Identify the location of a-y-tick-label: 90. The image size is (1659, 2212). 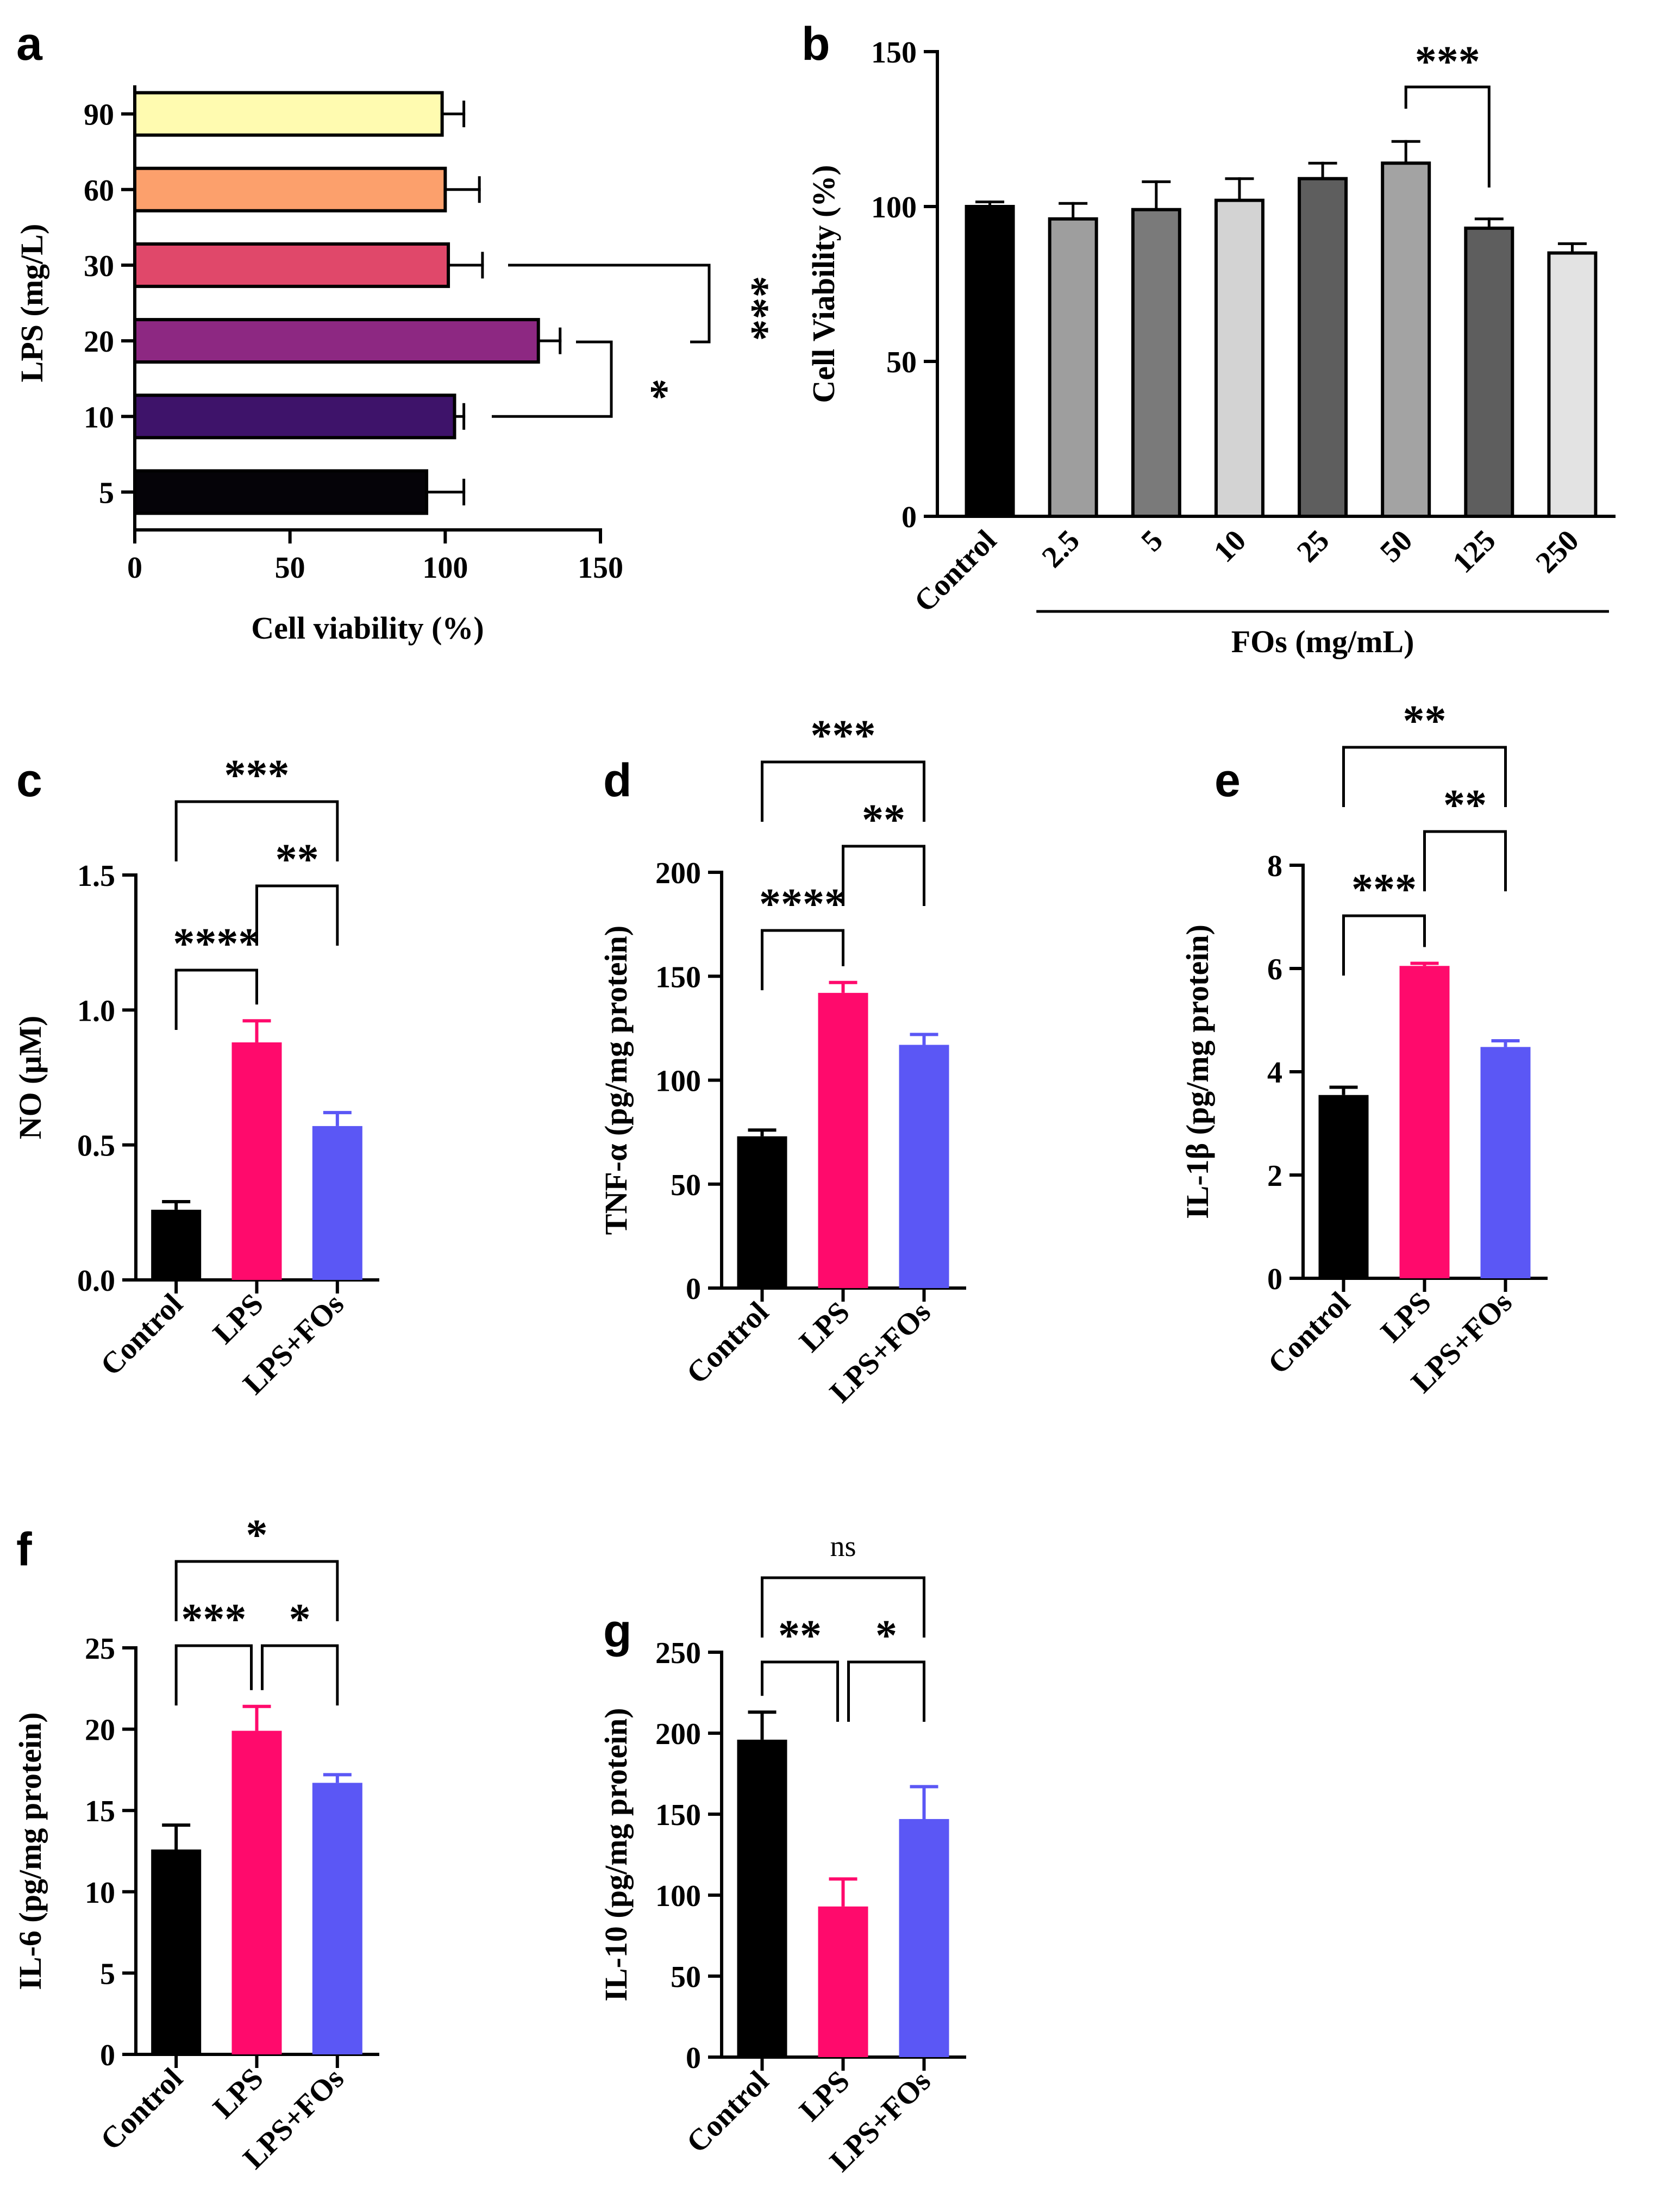
(99, 115).